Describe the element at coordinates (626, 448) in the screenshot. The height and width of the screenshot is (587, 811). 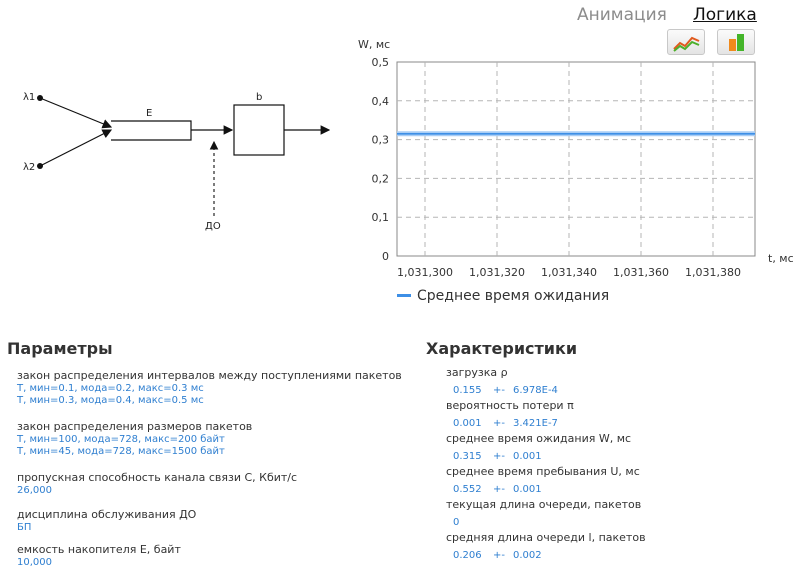
I see `characteristic-item: среднее время ожидания W, мс 0.315 +- 0.001` at that location.